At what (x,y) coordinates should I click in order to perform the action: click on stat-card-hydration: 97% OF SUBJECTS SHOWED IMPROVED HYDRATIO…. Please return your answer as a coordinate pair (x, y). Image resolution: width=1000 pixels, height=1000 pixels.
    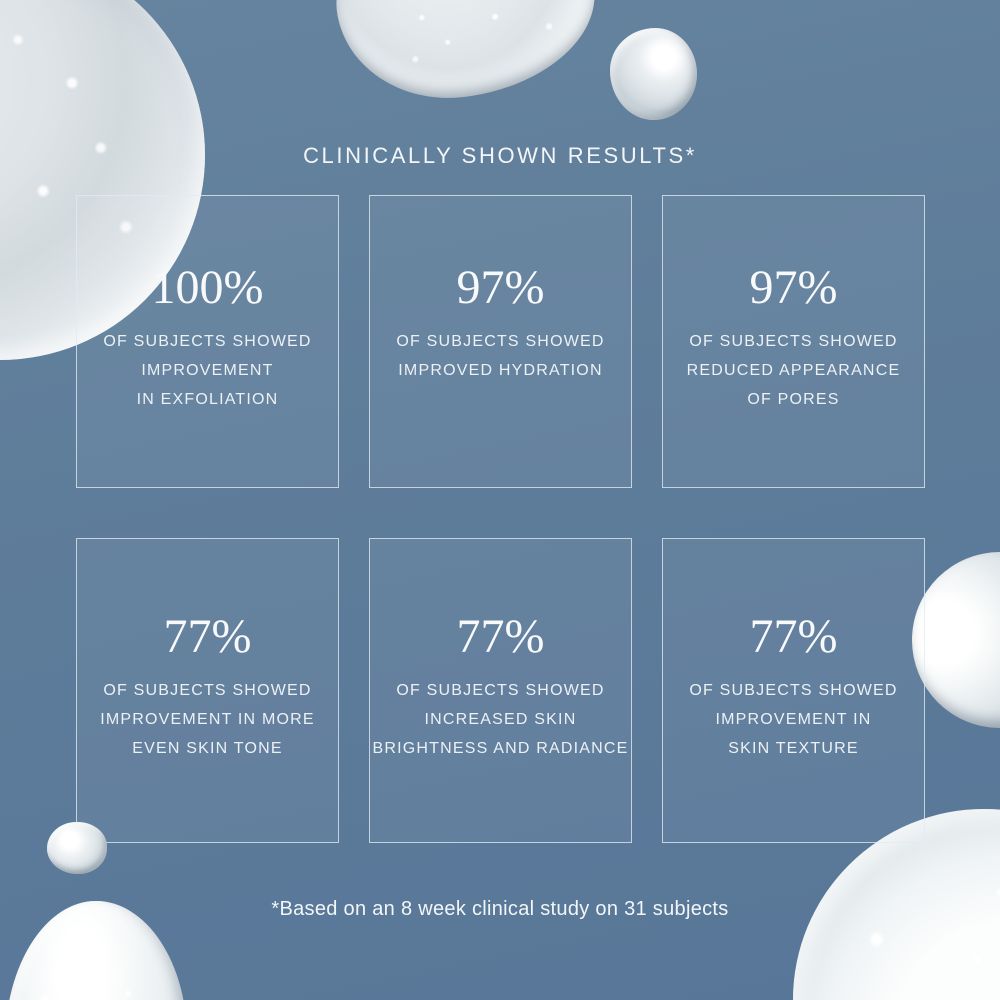
    Looking at the image, I should click on (500, 341).